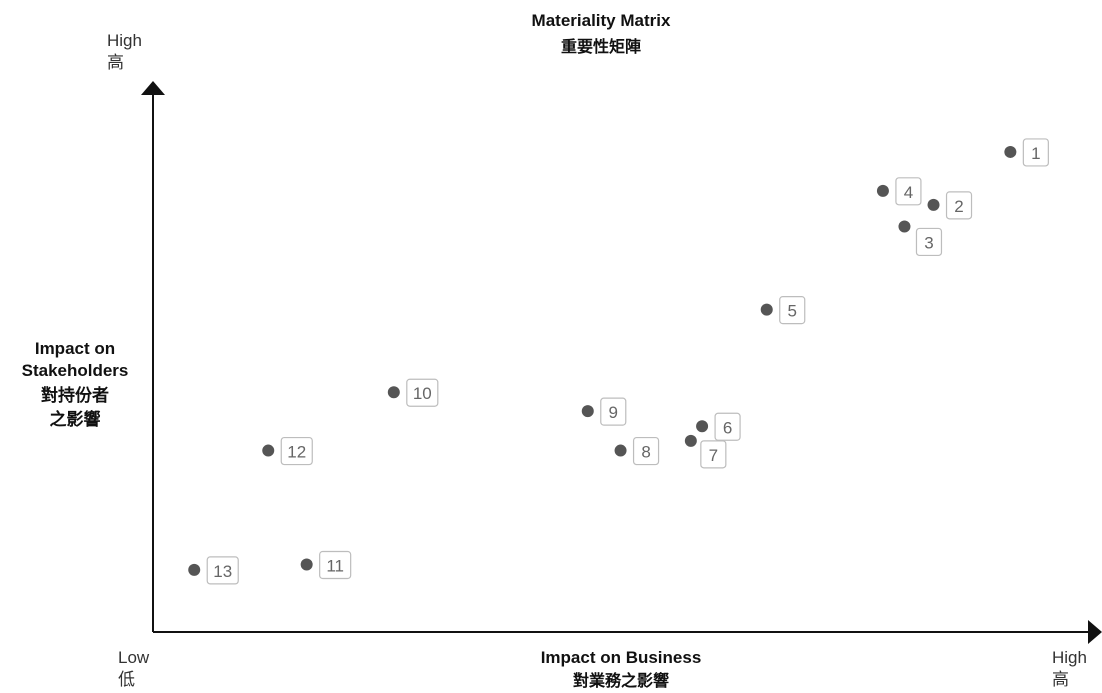 This screenshot has width=1102, height=693. I want to click on y-high-label: High, so click(124, 40).